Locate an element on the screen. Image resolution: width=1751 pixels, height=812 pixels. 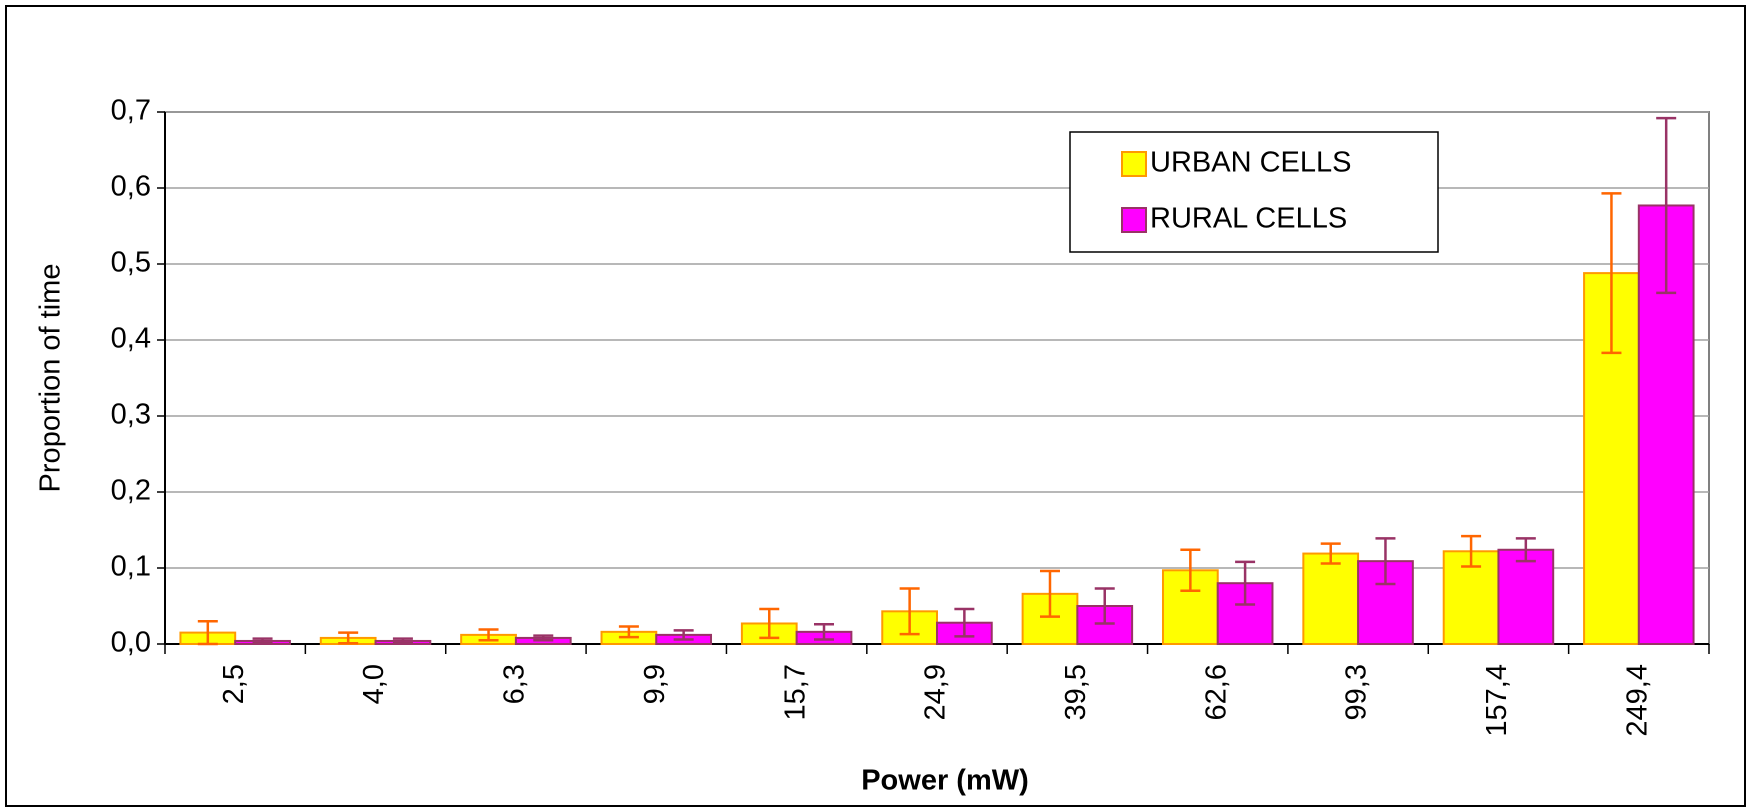
y-tick-label: 0,1 is located at coordinates (131, 567).